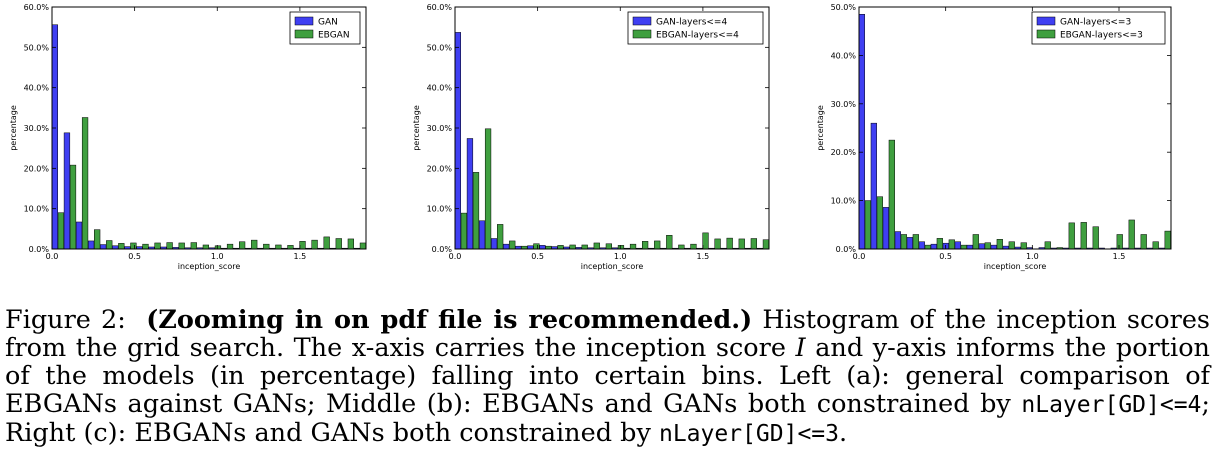  I want to click on legend-label-ebgan: EBGAN-layers<=4, so click(697, 36).